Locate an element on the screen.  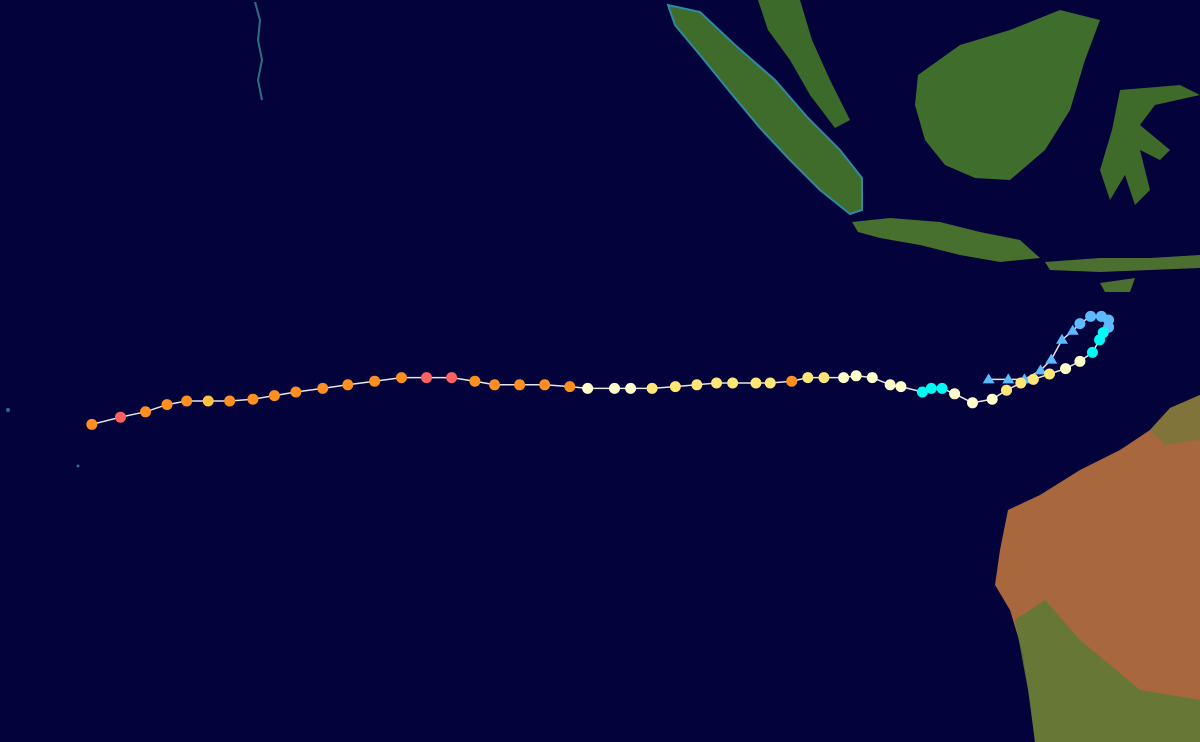
land-lesser-sunda is located at coordinates (1122, 263).